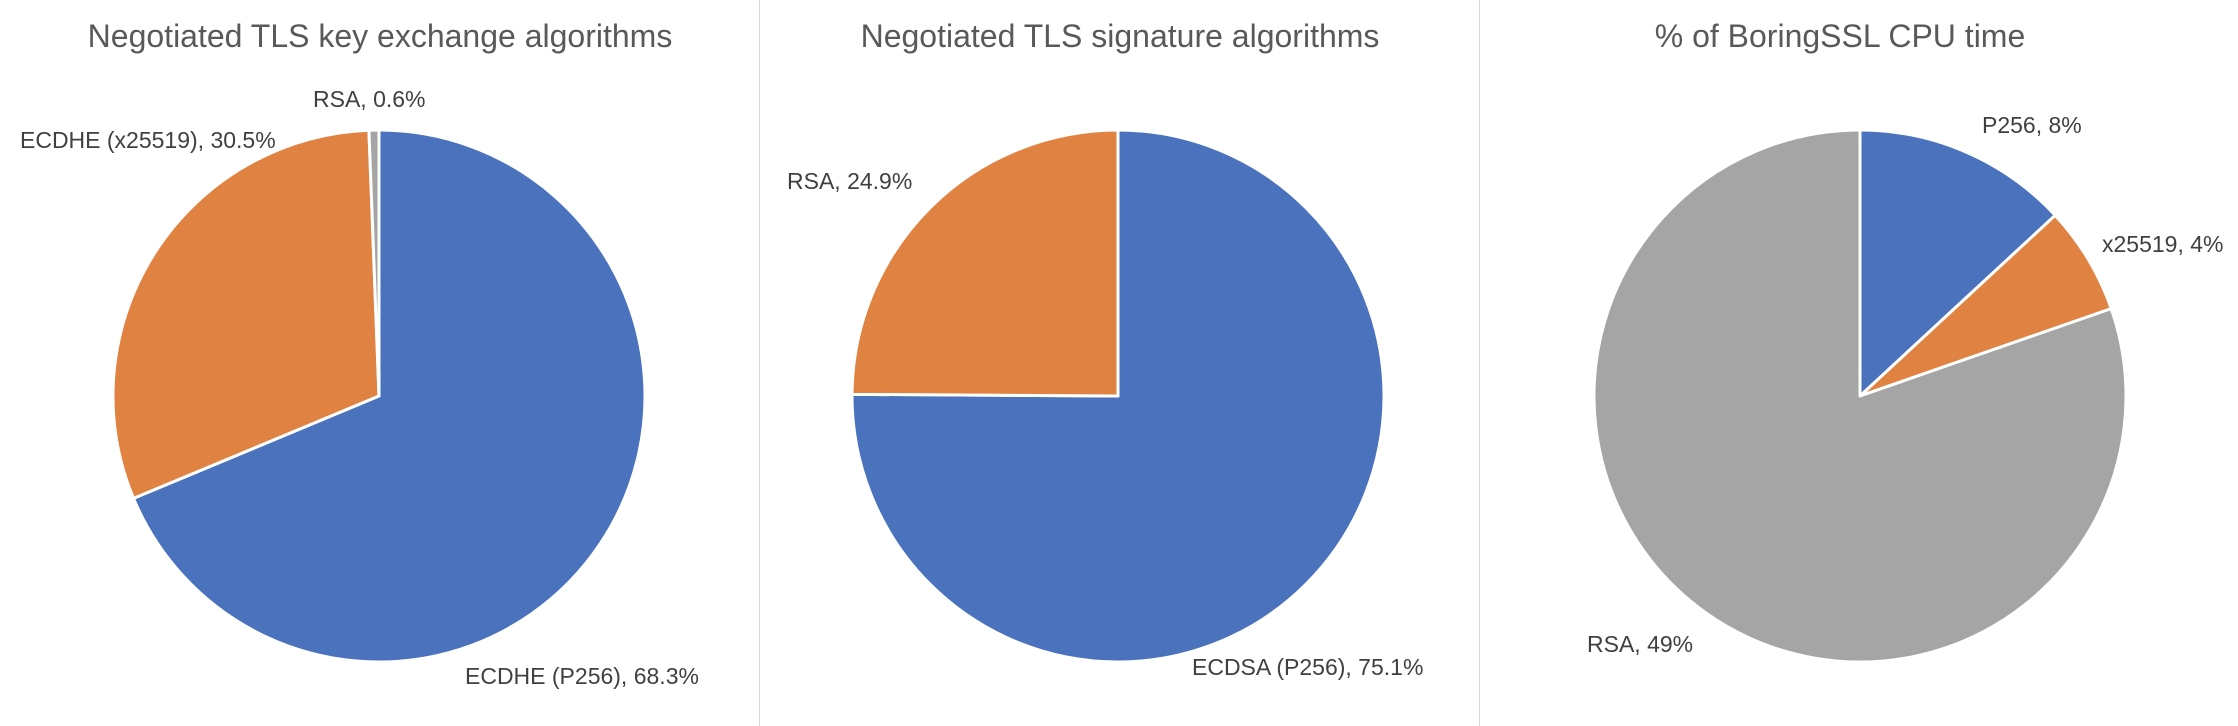 Image resolution: width=2238 pixels, height=726 pixels. I want to click on chart-title-signature: Negotiated TLS signature algorithms, so click(1120, 36).